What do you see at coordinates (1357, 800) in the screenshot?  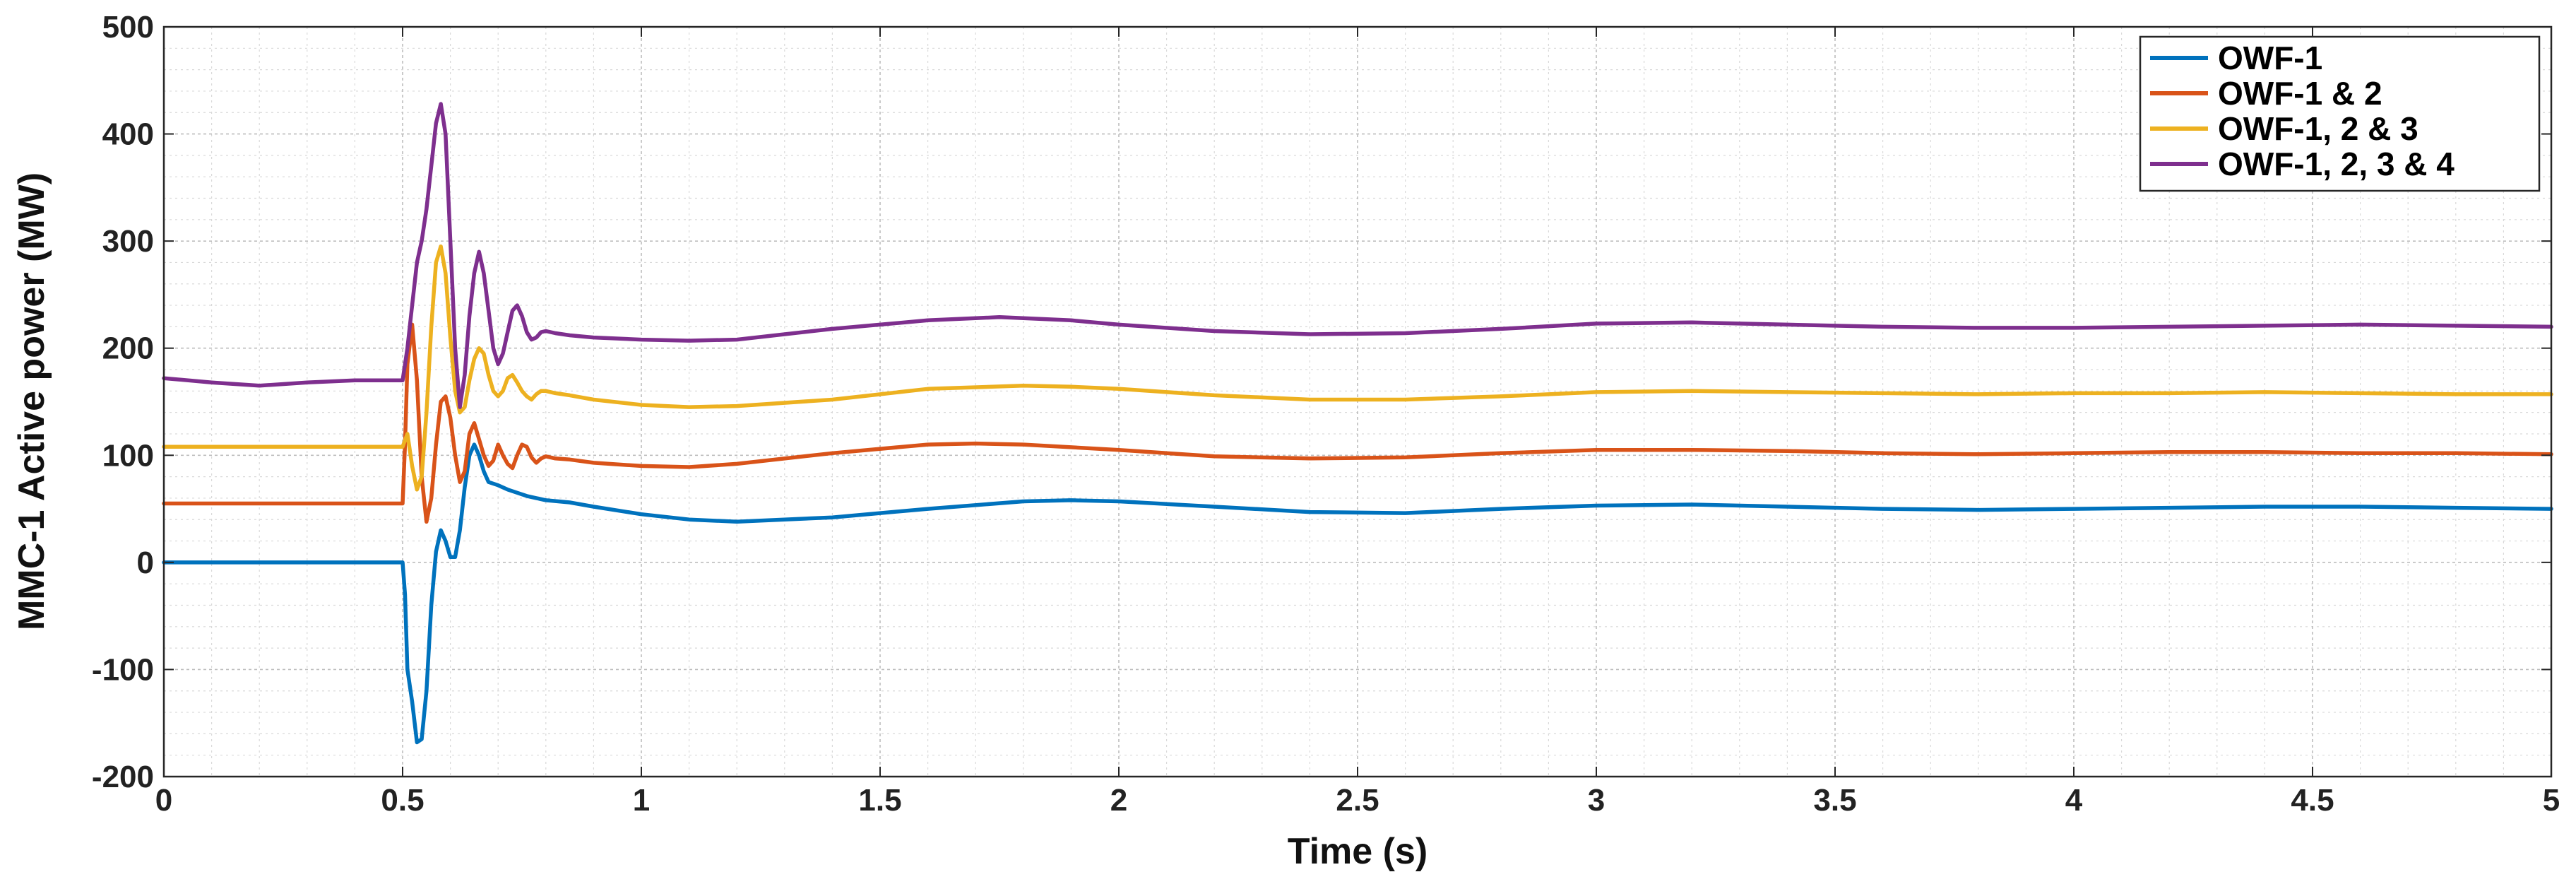 I see `x-tick-label: 2.5` at bounding box center [1357, 800].